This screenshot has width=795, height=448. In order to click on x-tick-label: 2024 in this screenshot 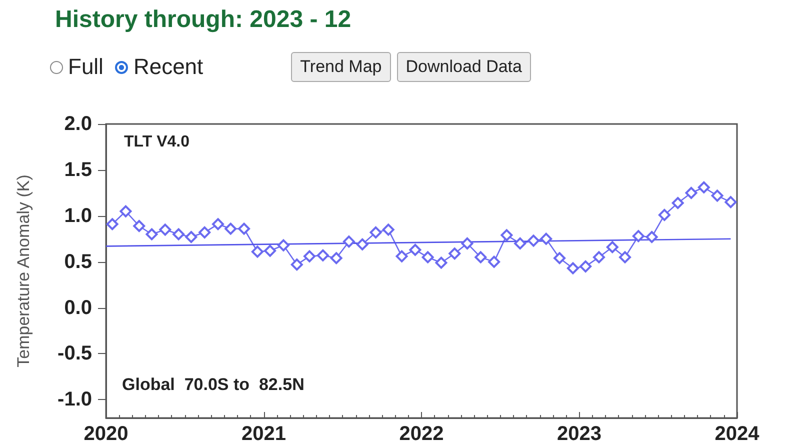, I will do `click(737, 434)`.